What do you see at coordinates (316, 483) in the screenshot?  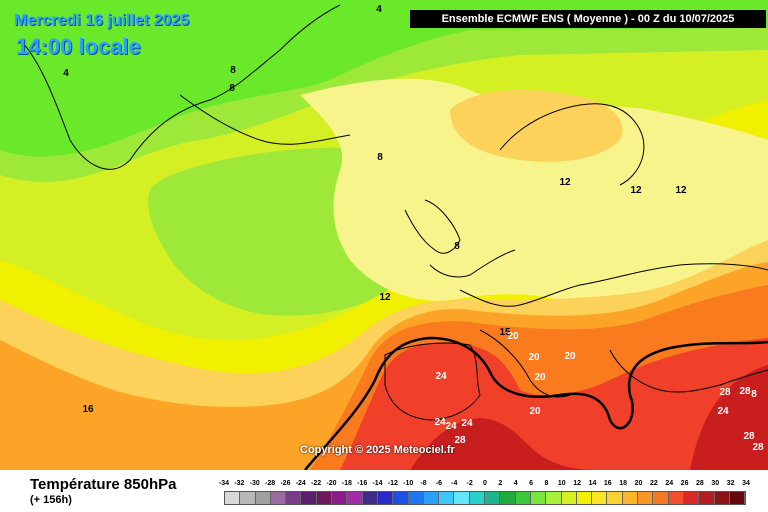 I see `scale-label: -22` at bounding box center [316, 483].